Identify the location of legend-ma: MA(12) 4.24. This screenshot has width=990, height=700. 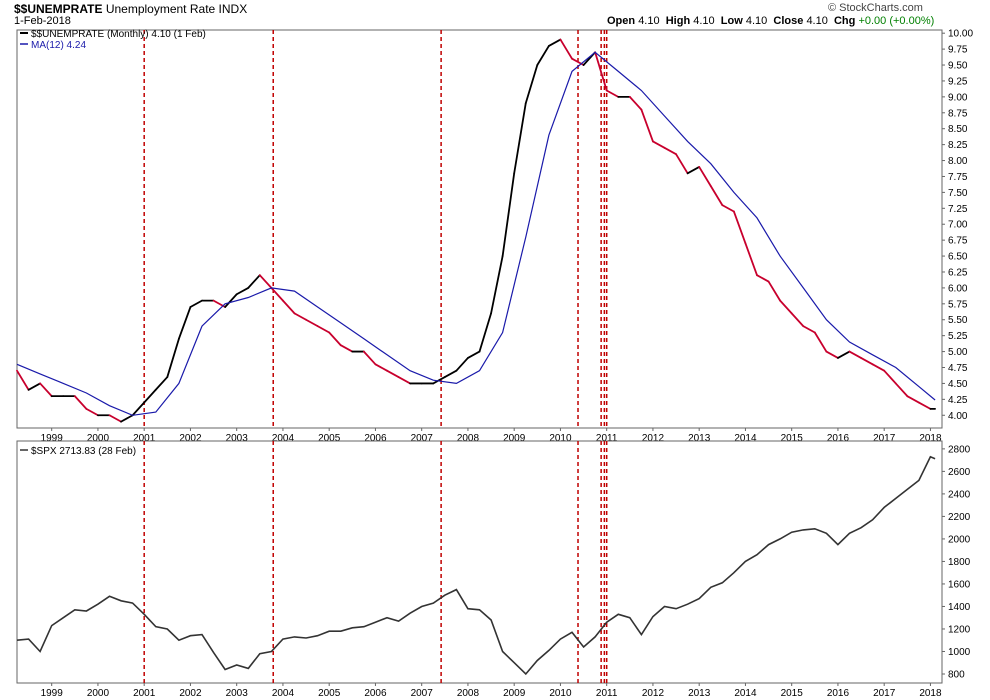
(58, 45).